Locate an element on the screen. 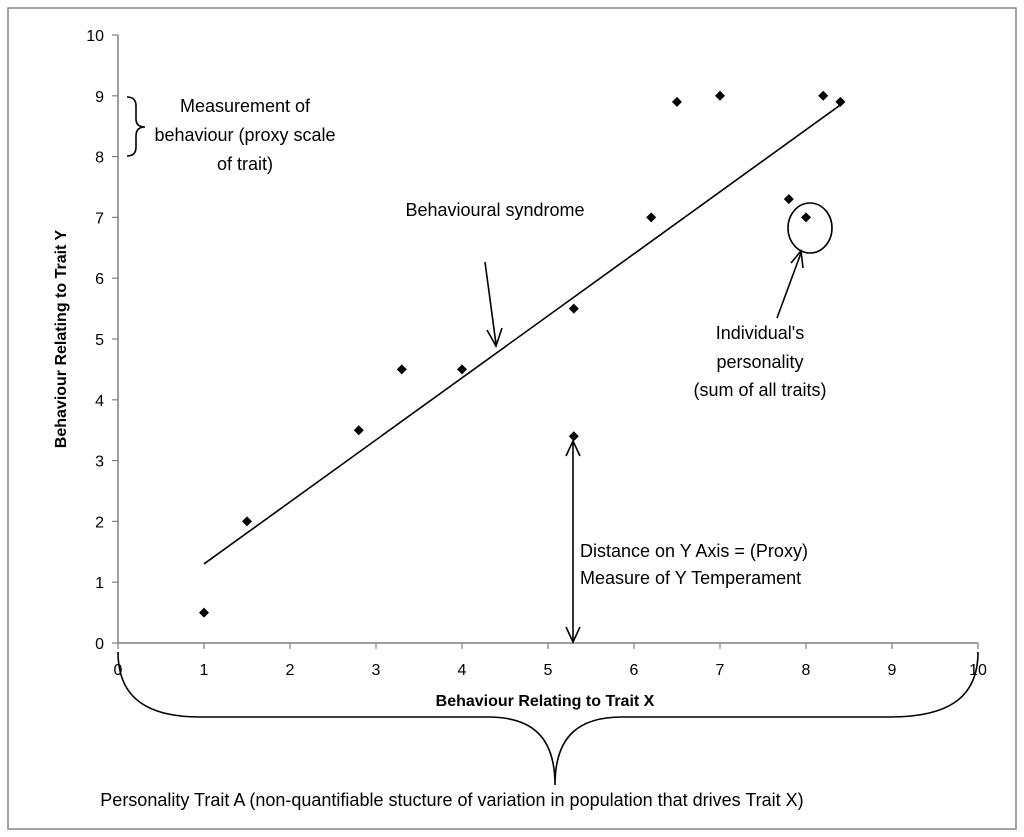 The width and height of the screenshot is (1024, 837). distance-label-line-2: Measure of Y Temperament is located at coordinates (690, 578).